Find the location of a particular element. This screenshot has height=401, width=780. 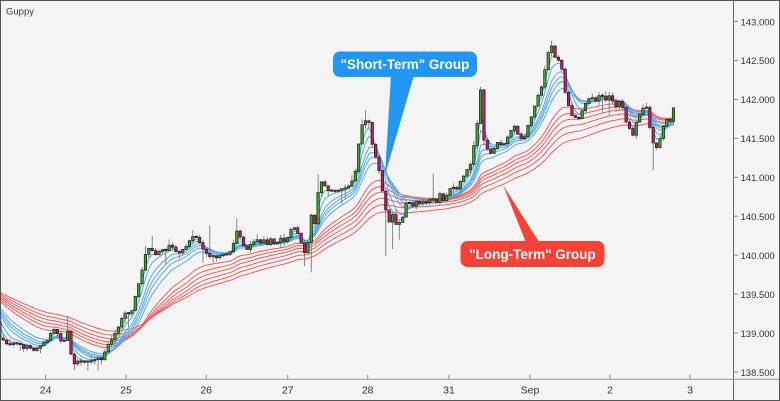

svg-text: 142.500 is located at coordinates (758, 61).